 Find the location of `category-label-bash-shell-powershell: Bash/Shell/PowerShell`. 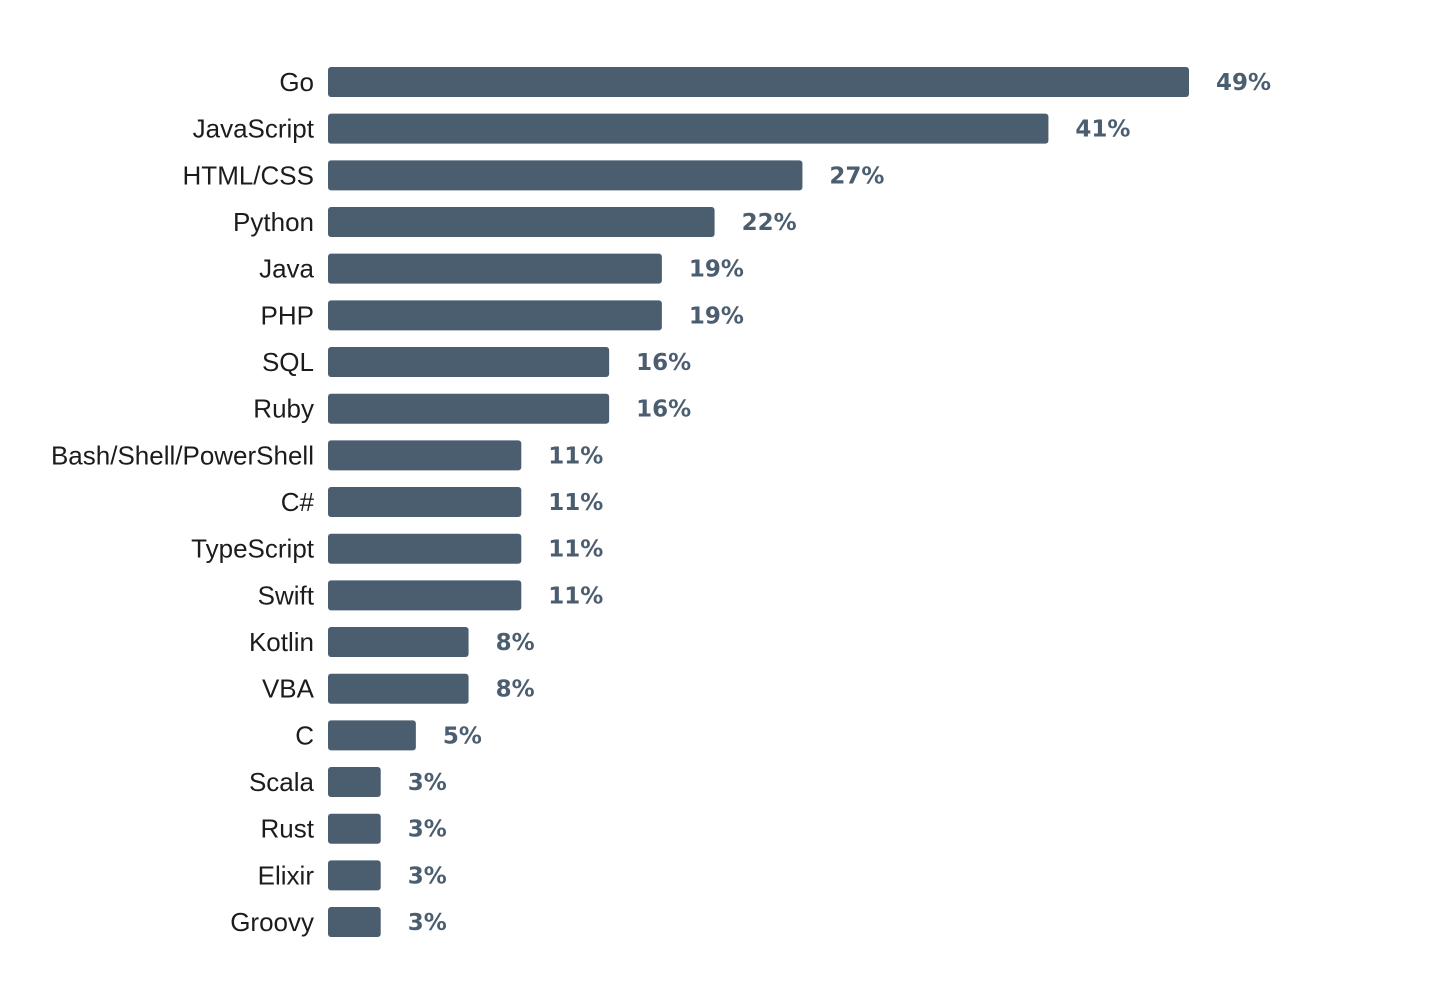

category-label-bash-shell-powershell: Bash/Shell/PowerShell is located at coordinates (182, 455).